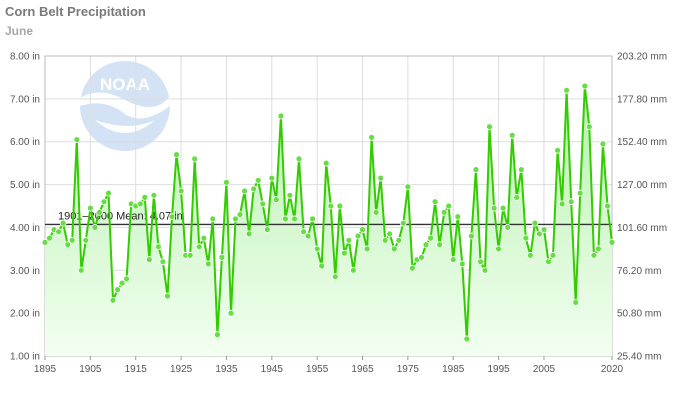  Describe the element at coordinates (25, 228) in the screenshot. I see `y-tick-label-left: 4.00 in` at that location.